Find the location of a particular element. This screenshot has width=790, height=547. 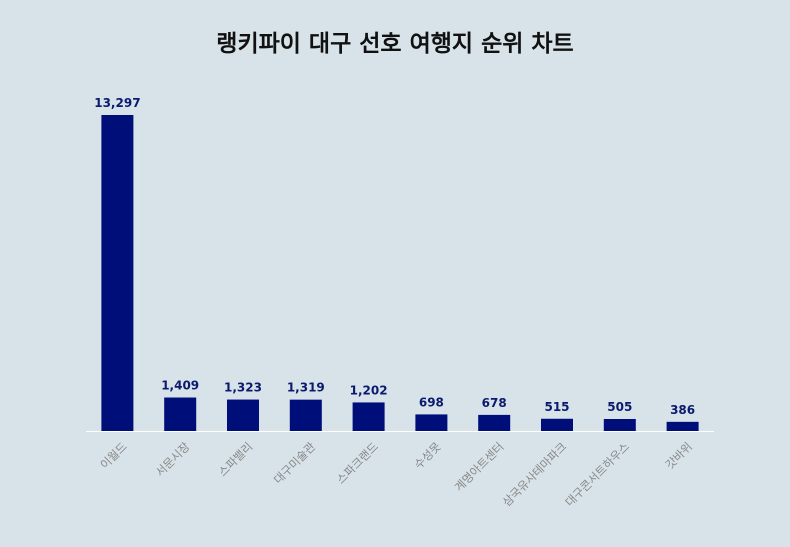

x-tick-label-5: 스파크랜드 is located at coordinates (357, 462).